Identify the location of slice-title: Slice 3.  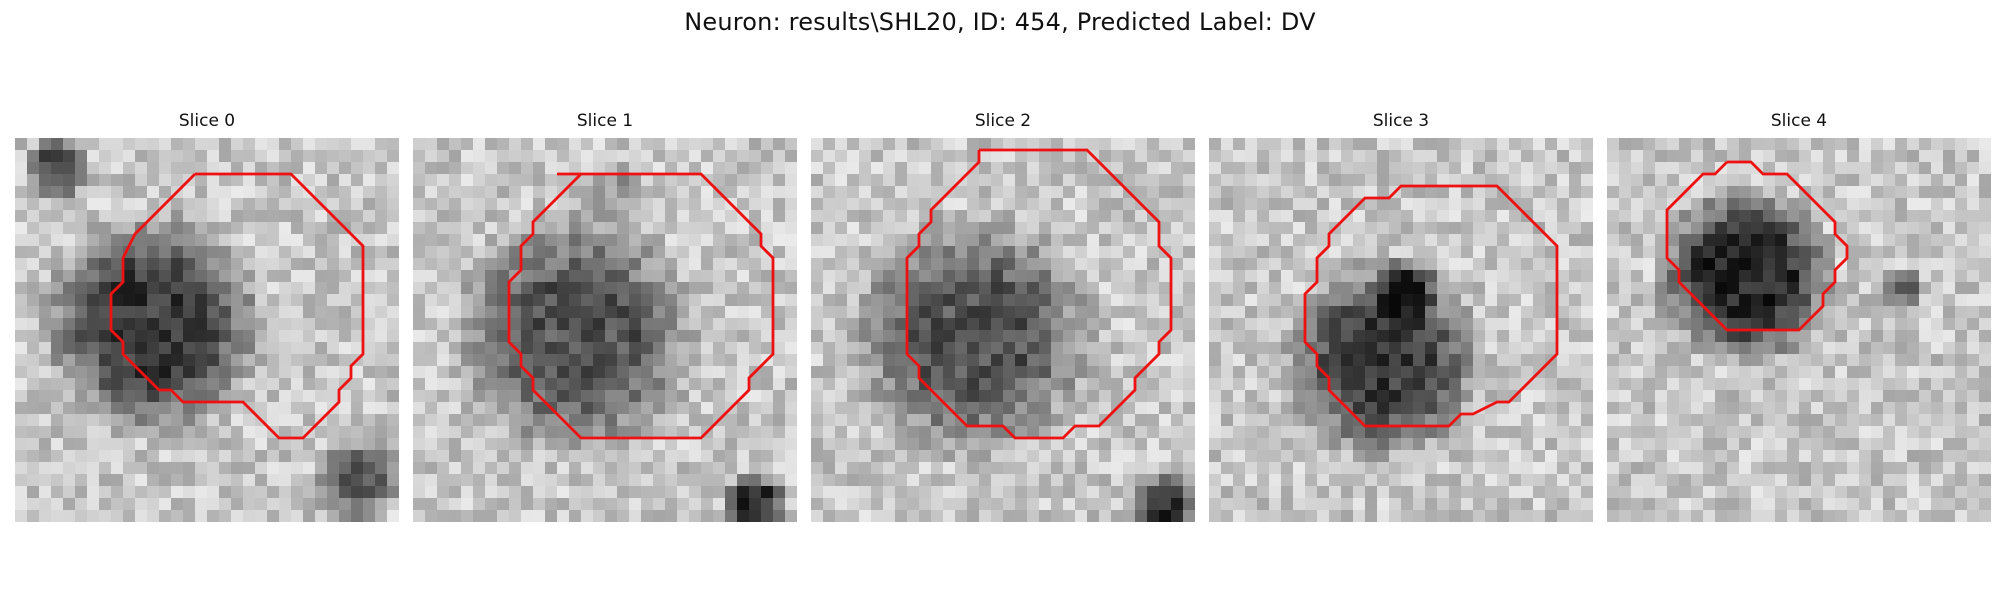
(1401, 121).